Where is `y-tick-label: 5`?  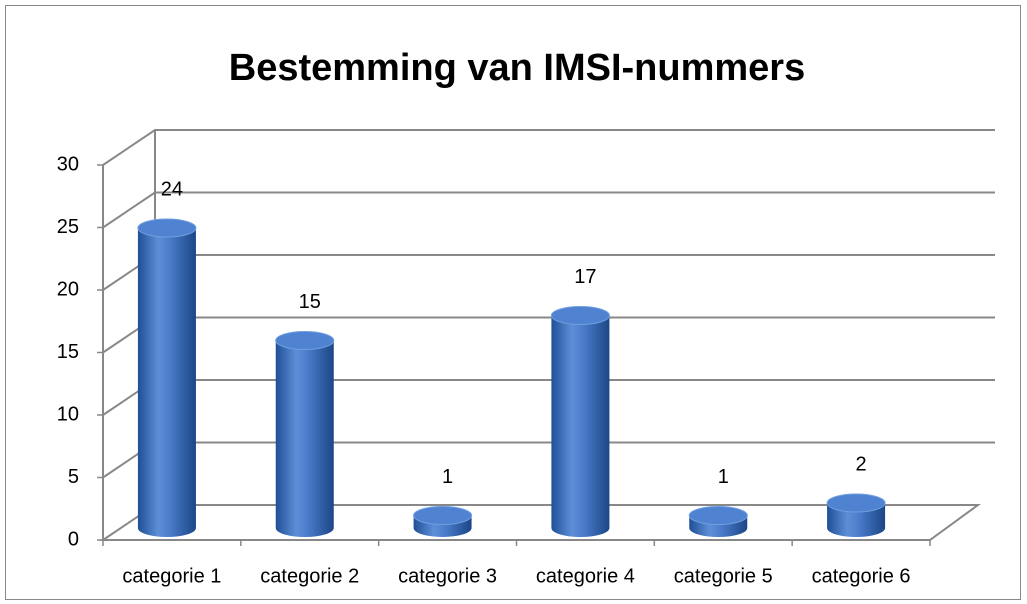 y-tick-label: 5 is located at coordinates (73, 477).